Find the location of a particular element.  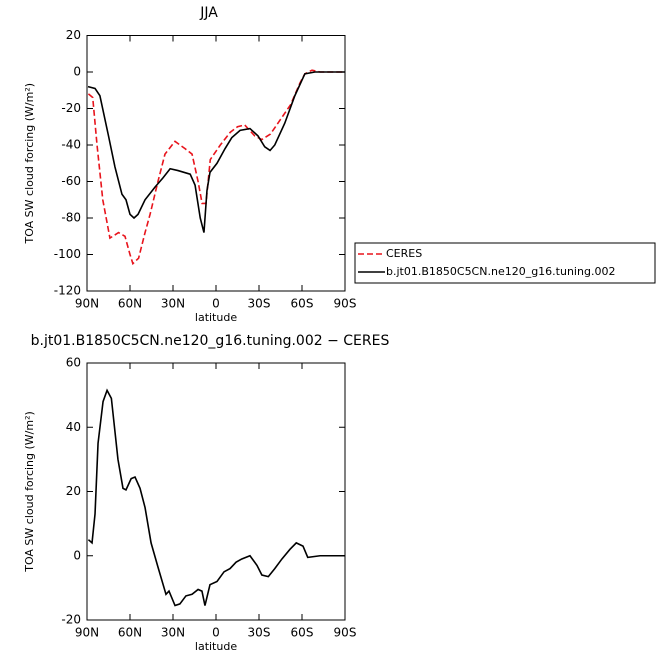

y-tick-label: -100 is located at coordinates (67, 254).